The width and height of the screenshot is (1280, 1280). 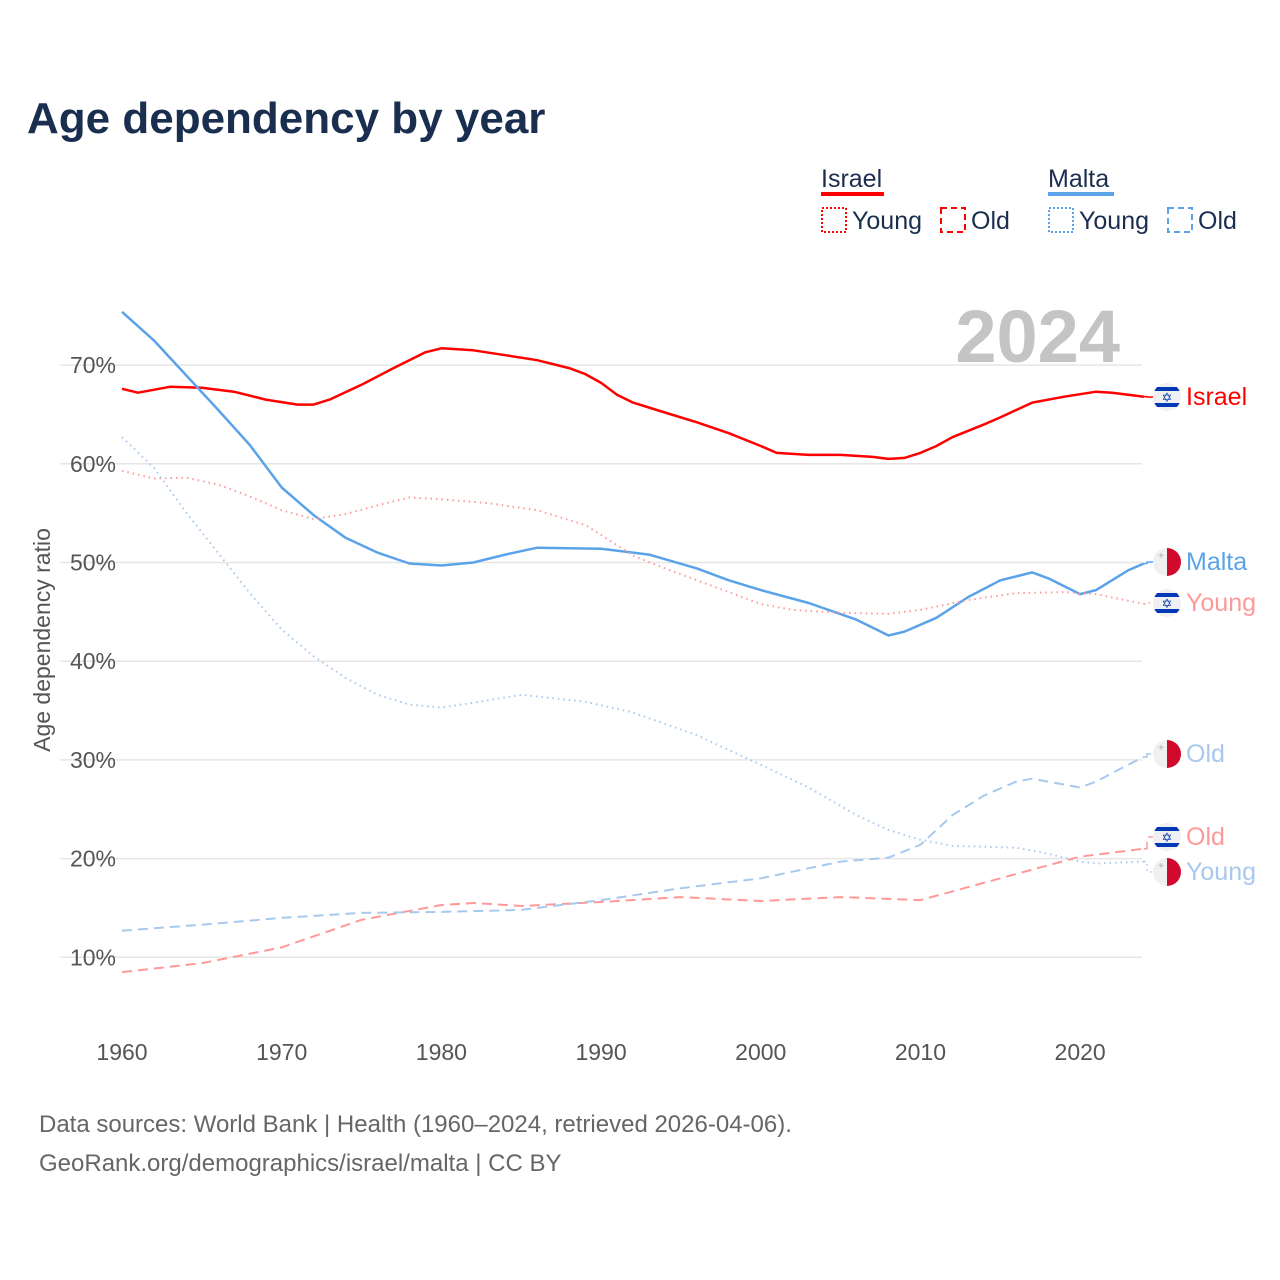 What do you see at coordinates (93, 563) in the screenshot?
I see `y-tick-label: 50%` at bounding box center [93, 563].